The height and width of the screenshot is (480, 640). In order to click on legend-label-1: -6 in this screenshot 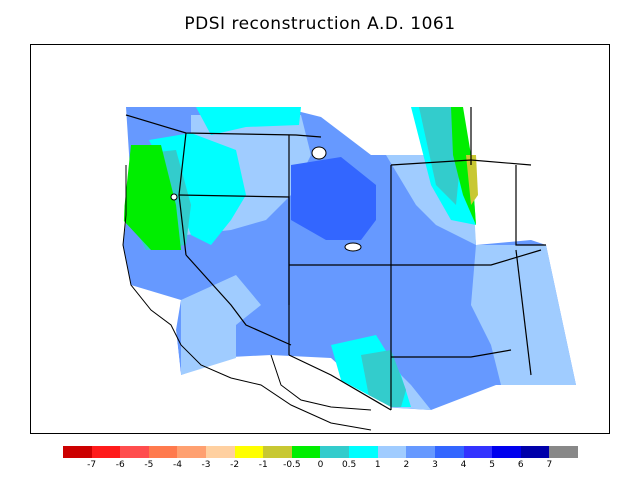, I will do `click(120, 465)`.